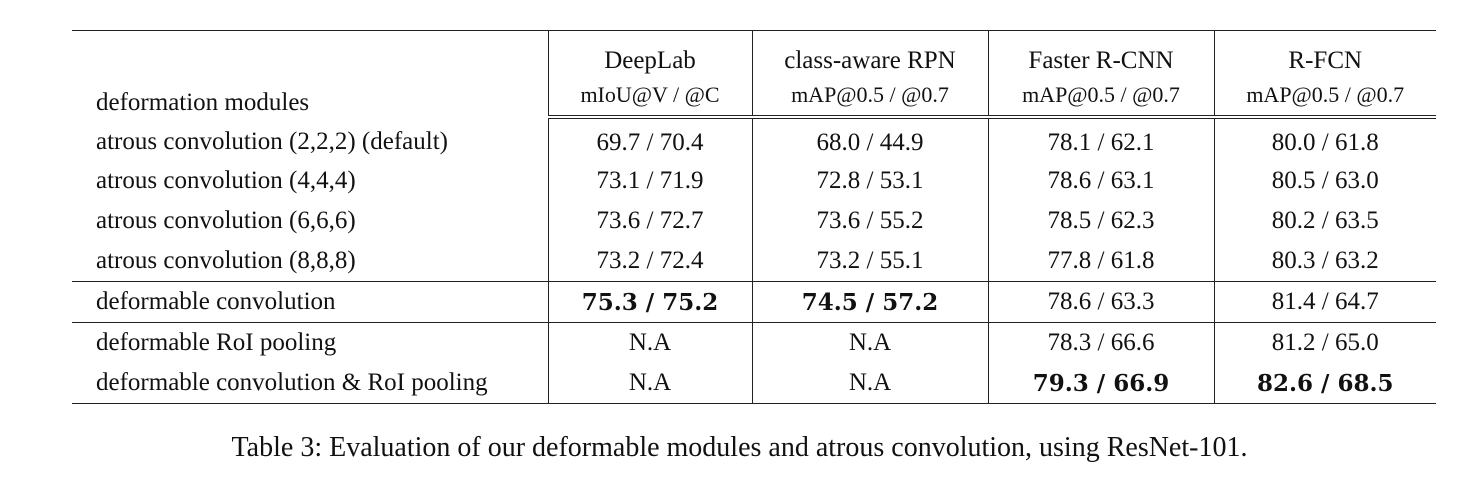 Image resolution: width=1479 pixels, height=479 pixels. Describe the element at coordinates (1324, 221) in the screenshot. I see `row-value-cell: 80.2 / 63.5` at that location.